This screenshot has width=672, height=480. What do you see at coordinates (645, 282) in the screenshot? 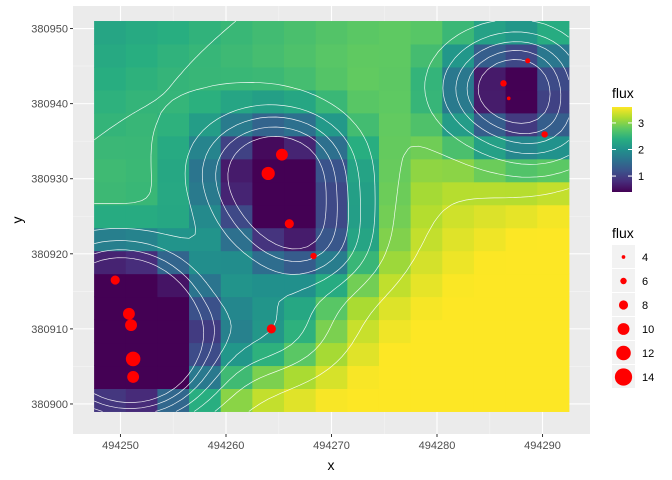
I see `size-legend-label-1: 6` at bounding box center [645, 282].